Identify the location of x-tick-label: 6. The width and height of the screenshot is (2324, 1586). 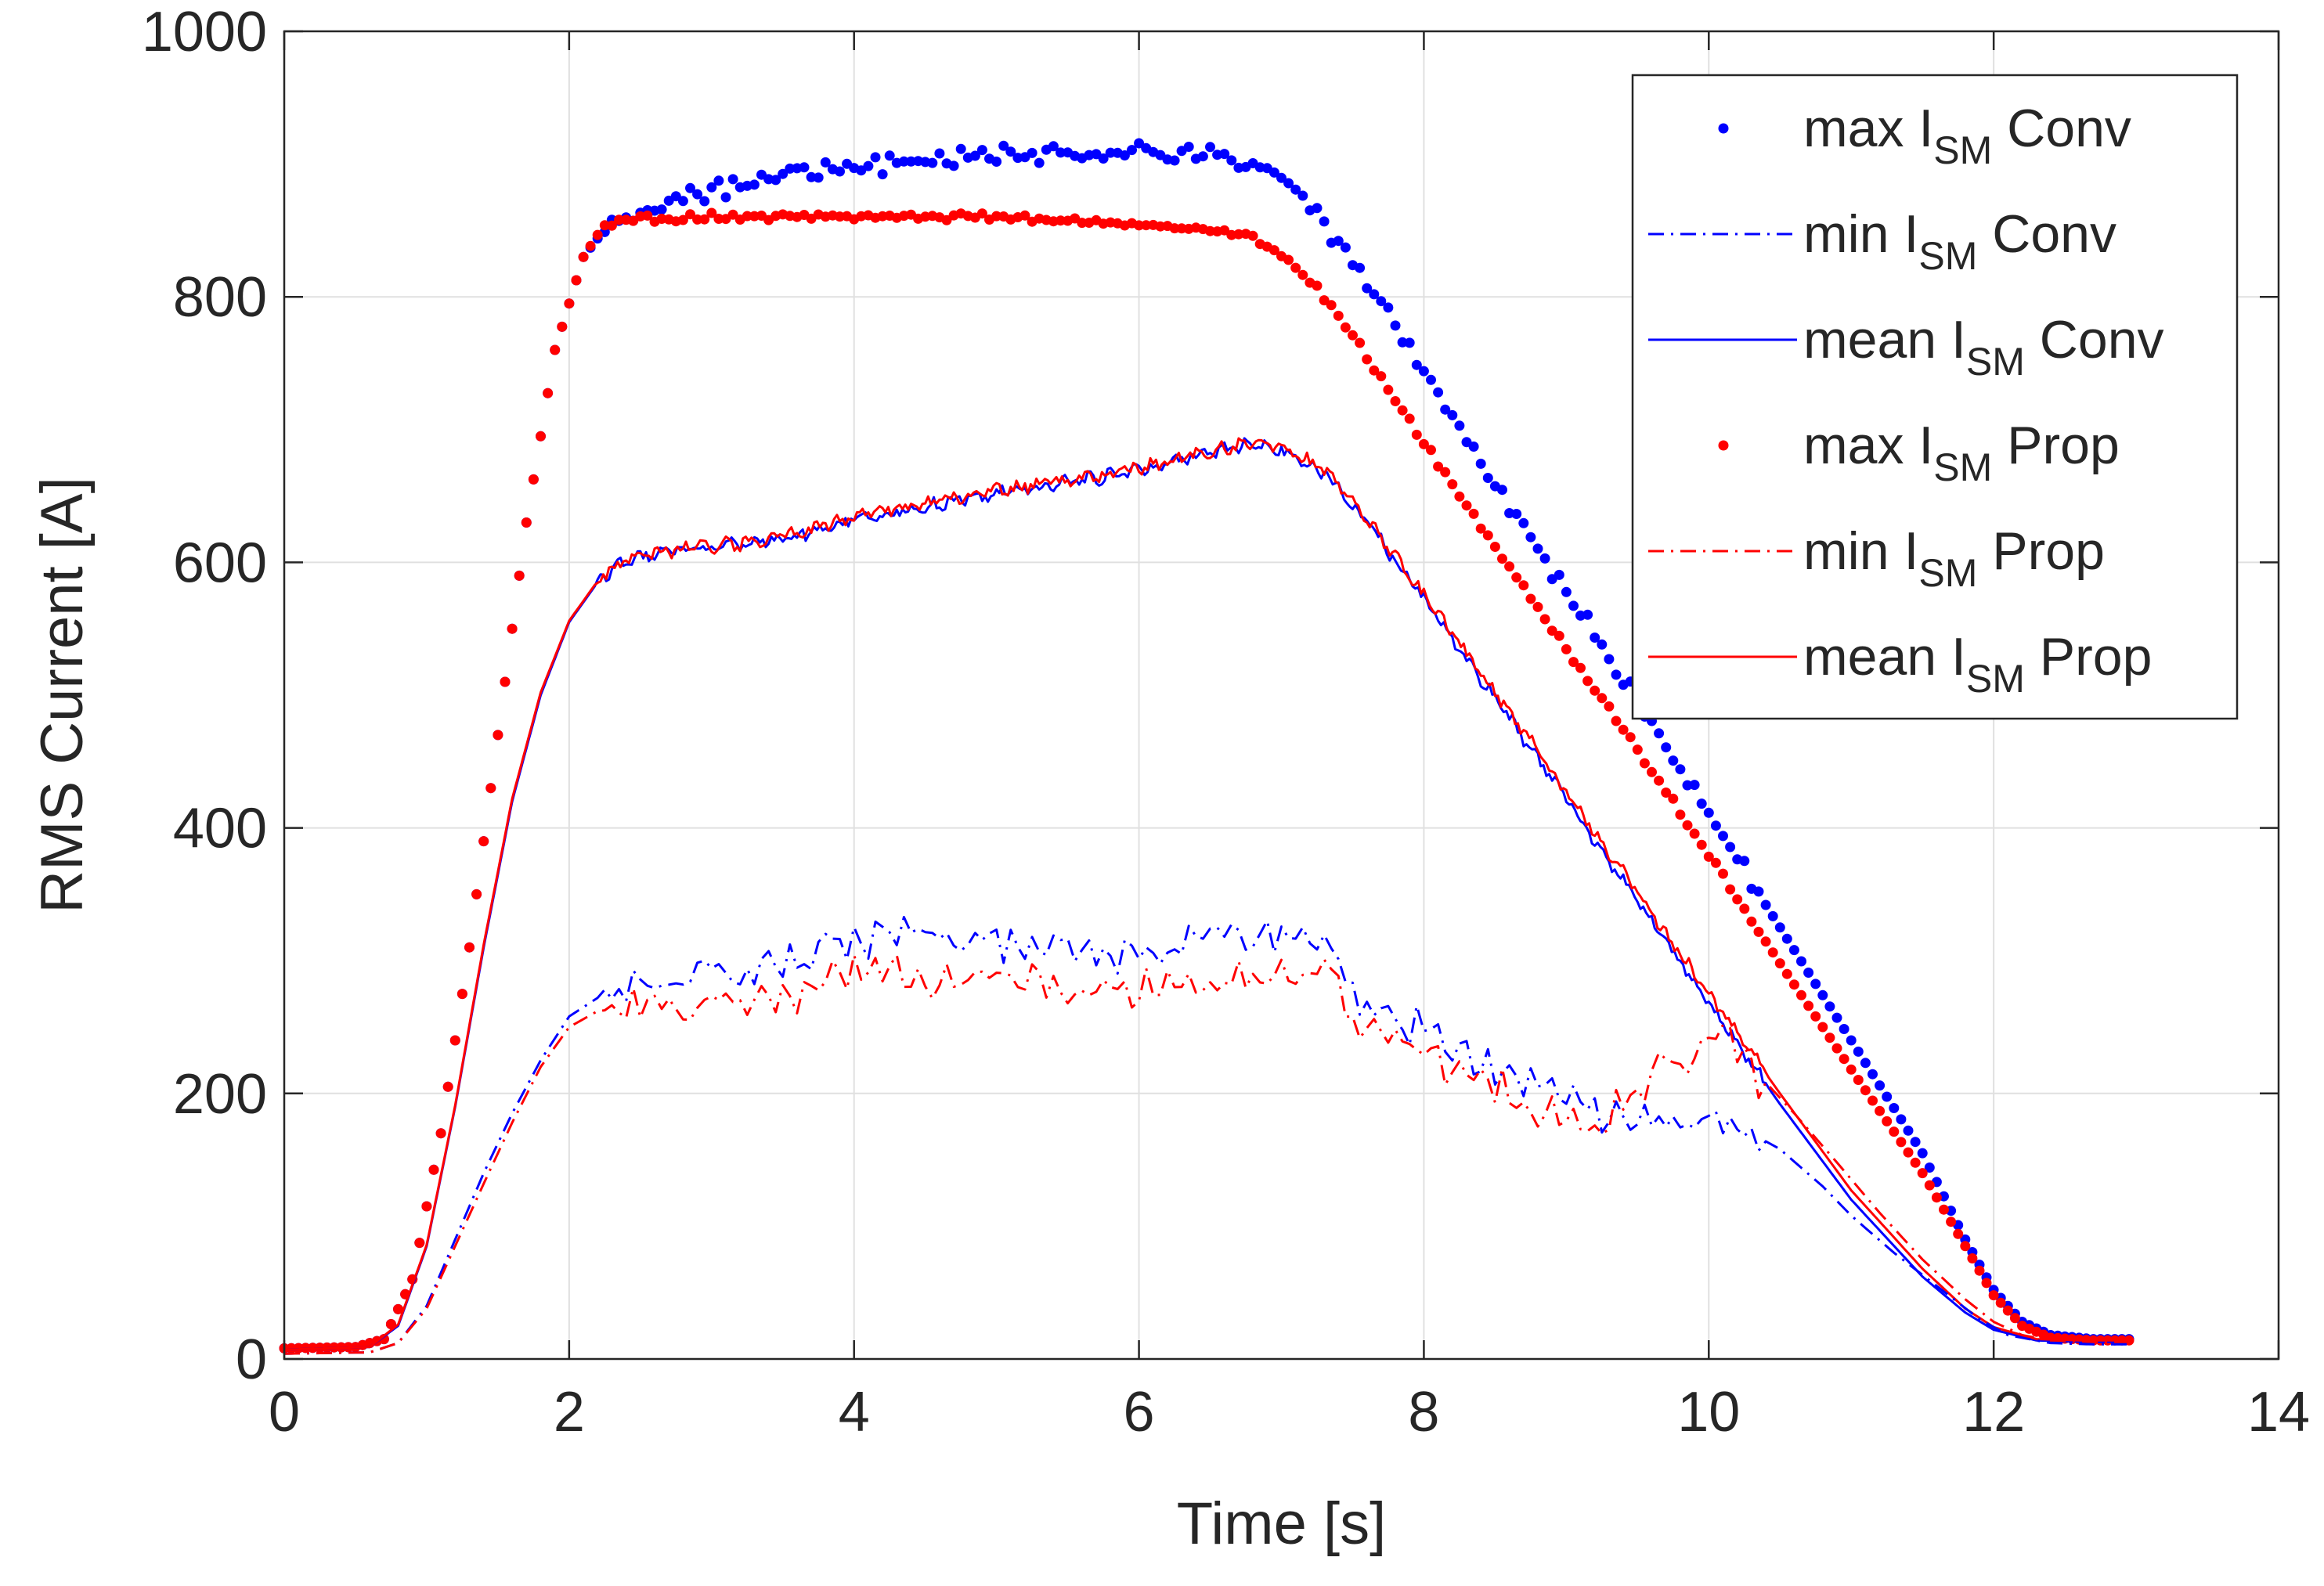
(1139, 1413).